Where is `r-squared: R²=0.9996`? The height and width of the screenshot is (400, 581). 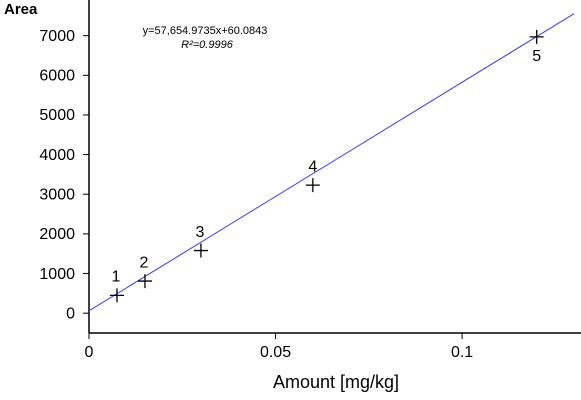 r-squared: R²=0.9996 is located at coordinates (207, 45).